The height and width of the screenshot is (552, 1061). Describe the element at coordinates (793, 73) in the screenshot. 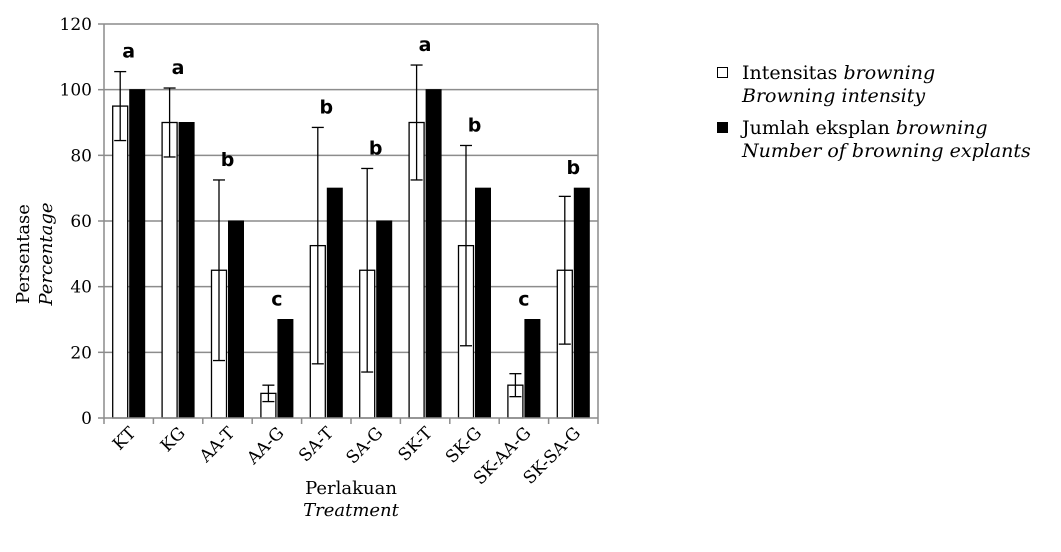

I see `legend-item1-prefix: Intensitas` at that location.